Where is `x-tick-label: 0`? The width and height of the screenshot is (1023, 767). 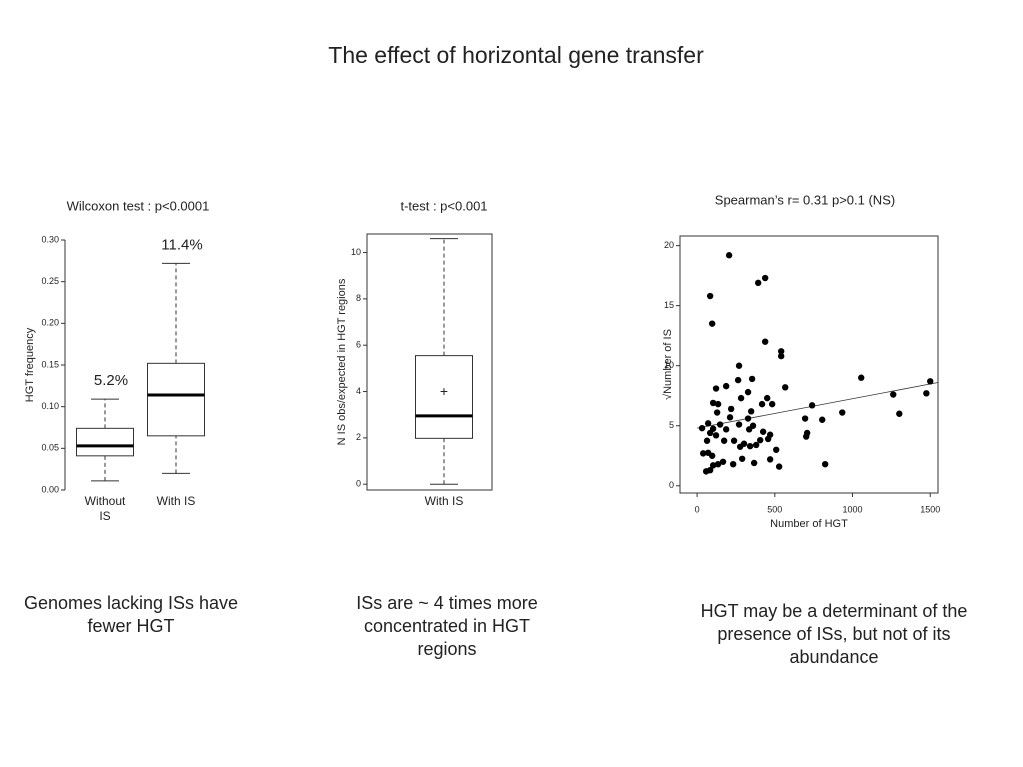 x-tick-label: 0 is located at coordinates (697, 509).